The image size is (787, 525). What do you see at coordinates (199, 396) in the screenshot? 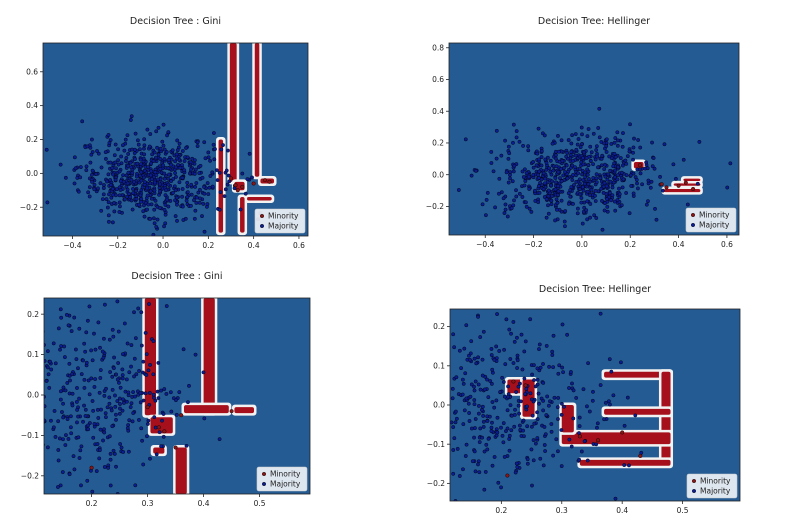
I see `decision-regions` at bounding box center [199, 396].